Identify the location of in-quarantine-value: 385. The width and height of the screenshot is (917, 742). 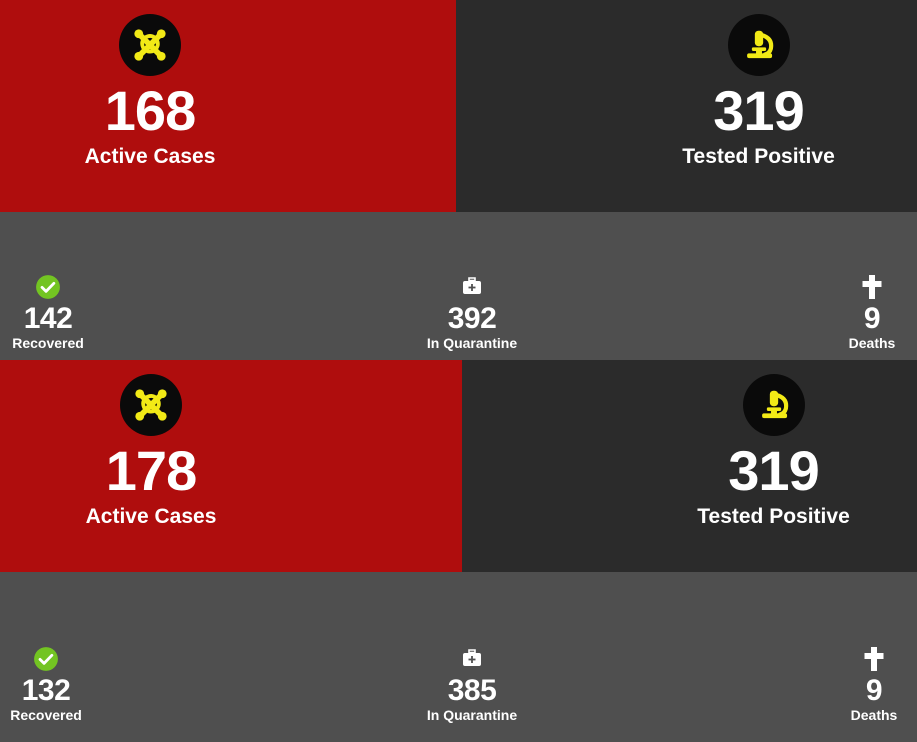
(472, 691).